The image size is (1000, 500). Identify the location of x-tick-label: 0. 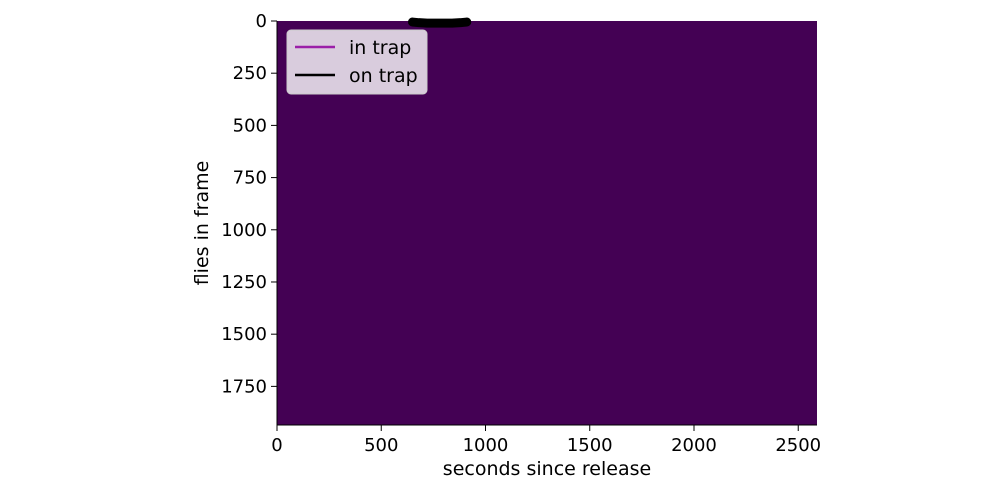
(276, 445).